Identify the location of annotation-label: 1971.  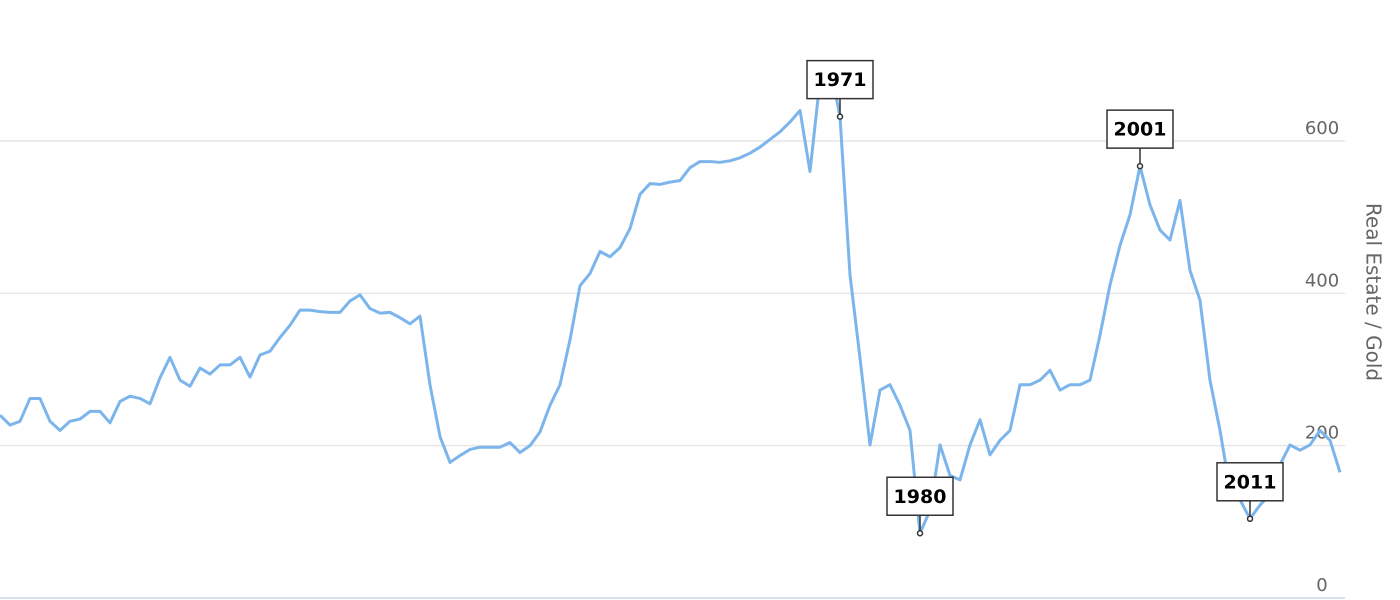
(840, 80).